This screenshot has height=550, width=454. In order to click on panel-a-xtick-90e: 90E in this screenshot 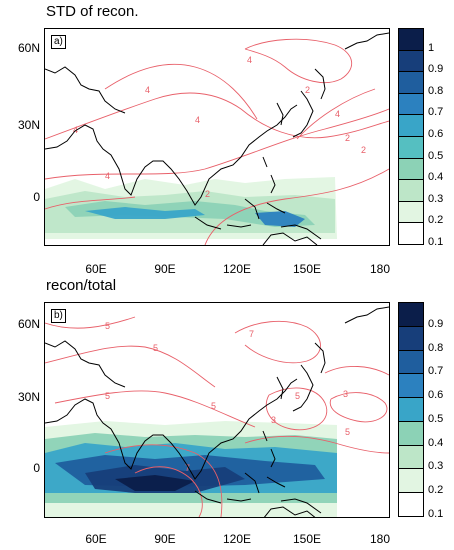, I will do `click(165, 269)`.